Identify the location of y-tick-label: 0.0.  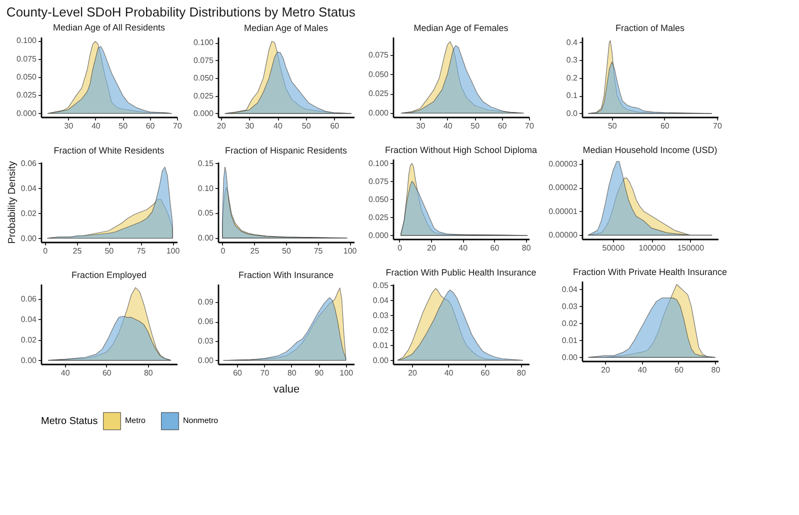
(572, 113).